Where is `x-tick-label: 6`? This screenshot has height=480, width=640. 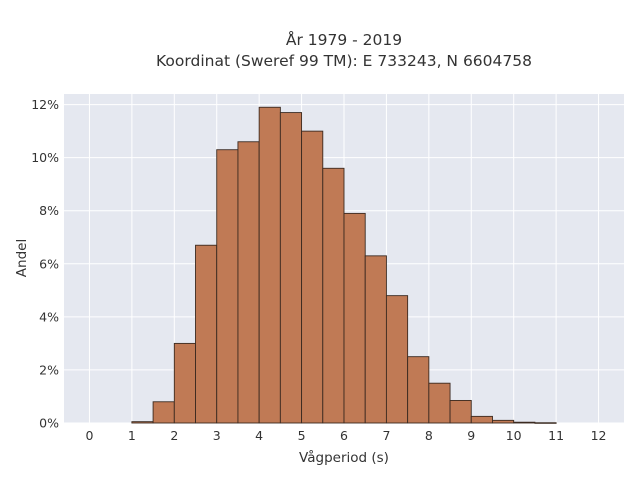
x-tick-label: 6 is located at coordinates (344, 435).